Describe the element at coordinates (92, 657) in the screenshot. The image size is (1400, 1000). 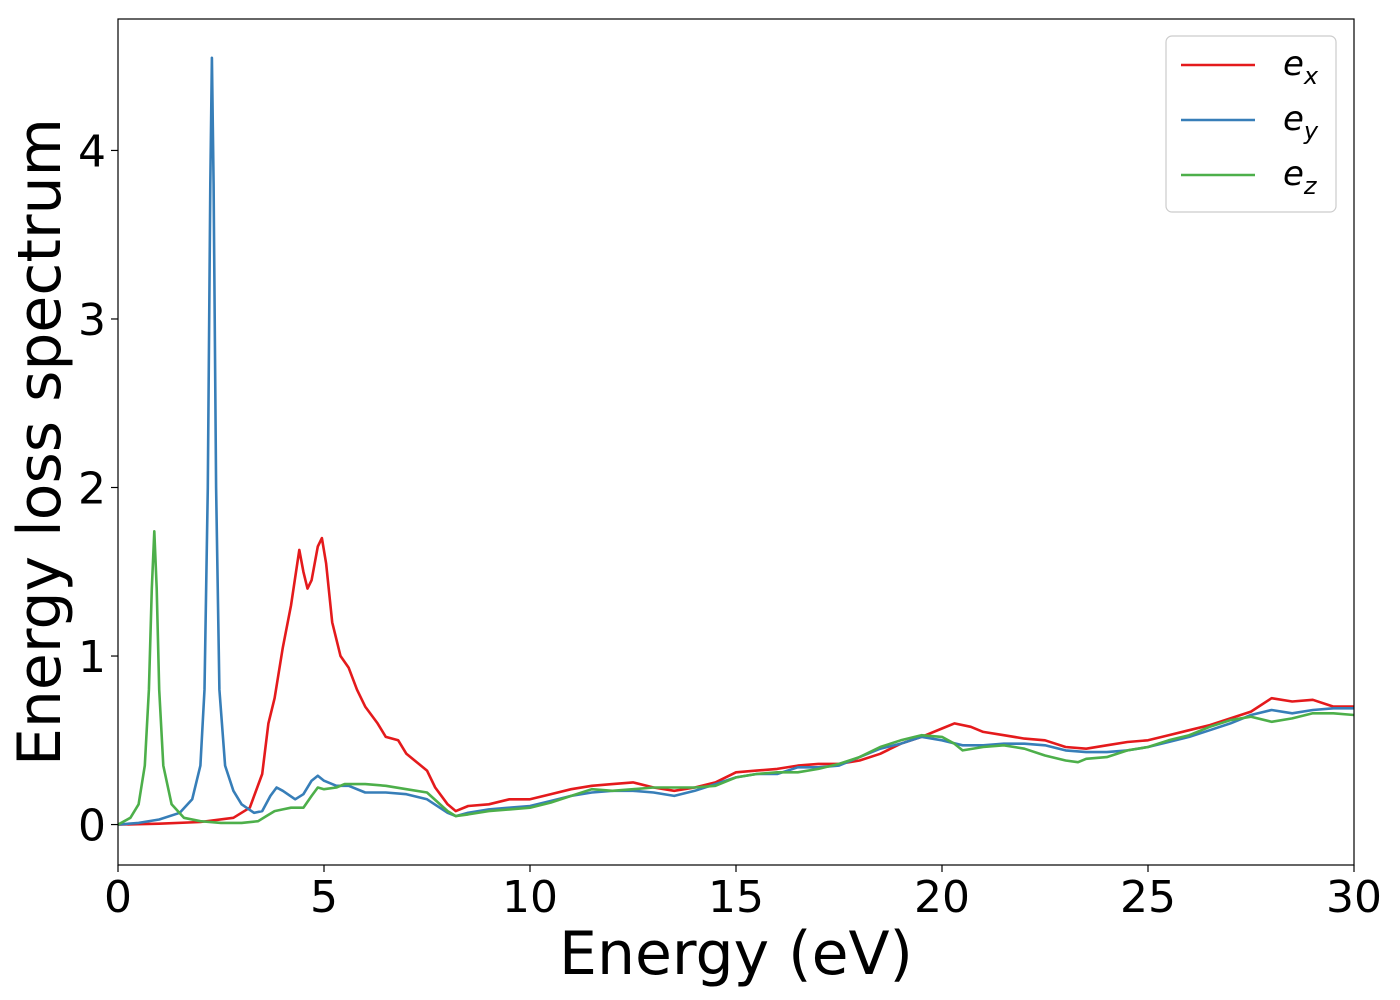
I see `y-tick-label: 1` at that location.